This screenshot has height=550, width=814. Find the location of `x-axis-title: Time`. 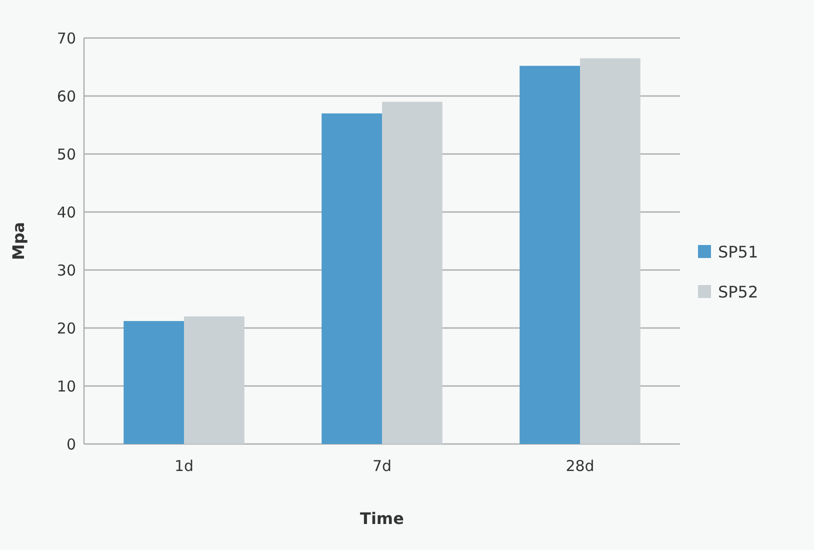

x-axis-title: Time is located at coordinates (382, 518).